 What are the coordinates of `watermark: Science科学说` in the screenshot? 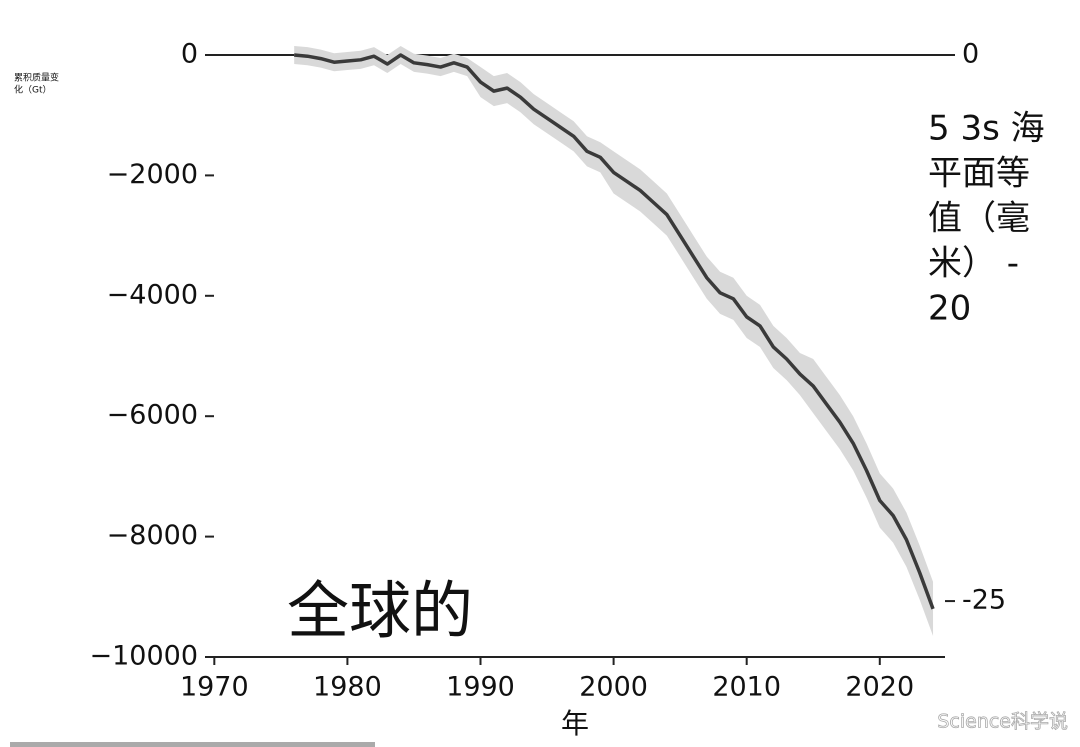 It's located at (1002, 722).